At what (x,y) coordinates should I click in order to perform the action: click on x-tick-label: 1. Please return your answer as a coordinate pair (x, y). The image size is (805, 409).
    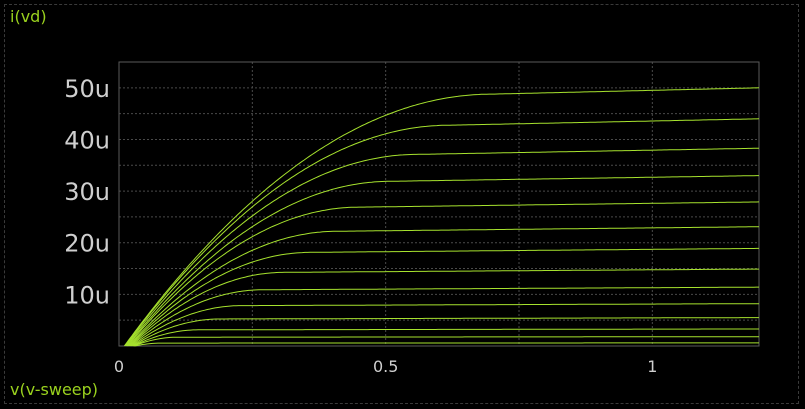
    Looking at the image, I should click on (652, 366).